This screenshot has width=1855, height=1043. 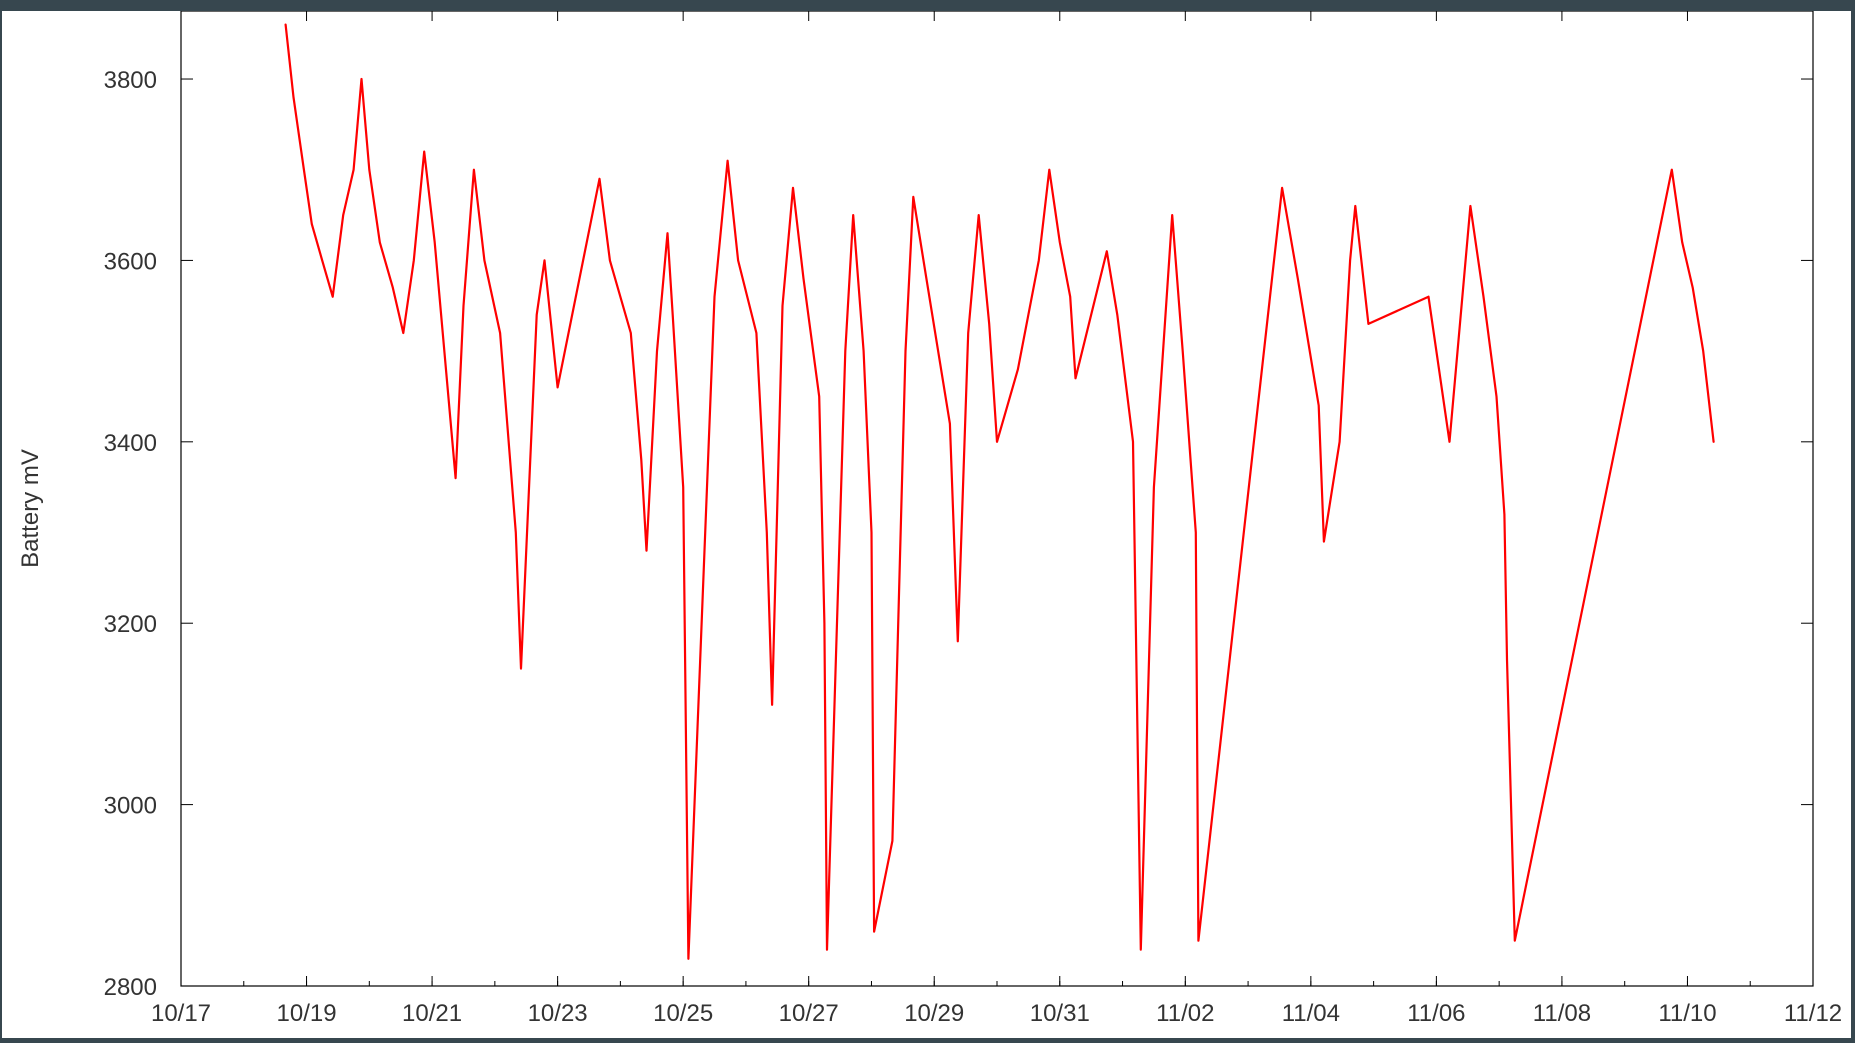 What do you see at coordinates (1813, 1013) in the screenshot?
I see `x-tick-label: 11/12` at bounding box center [1813, 1013].